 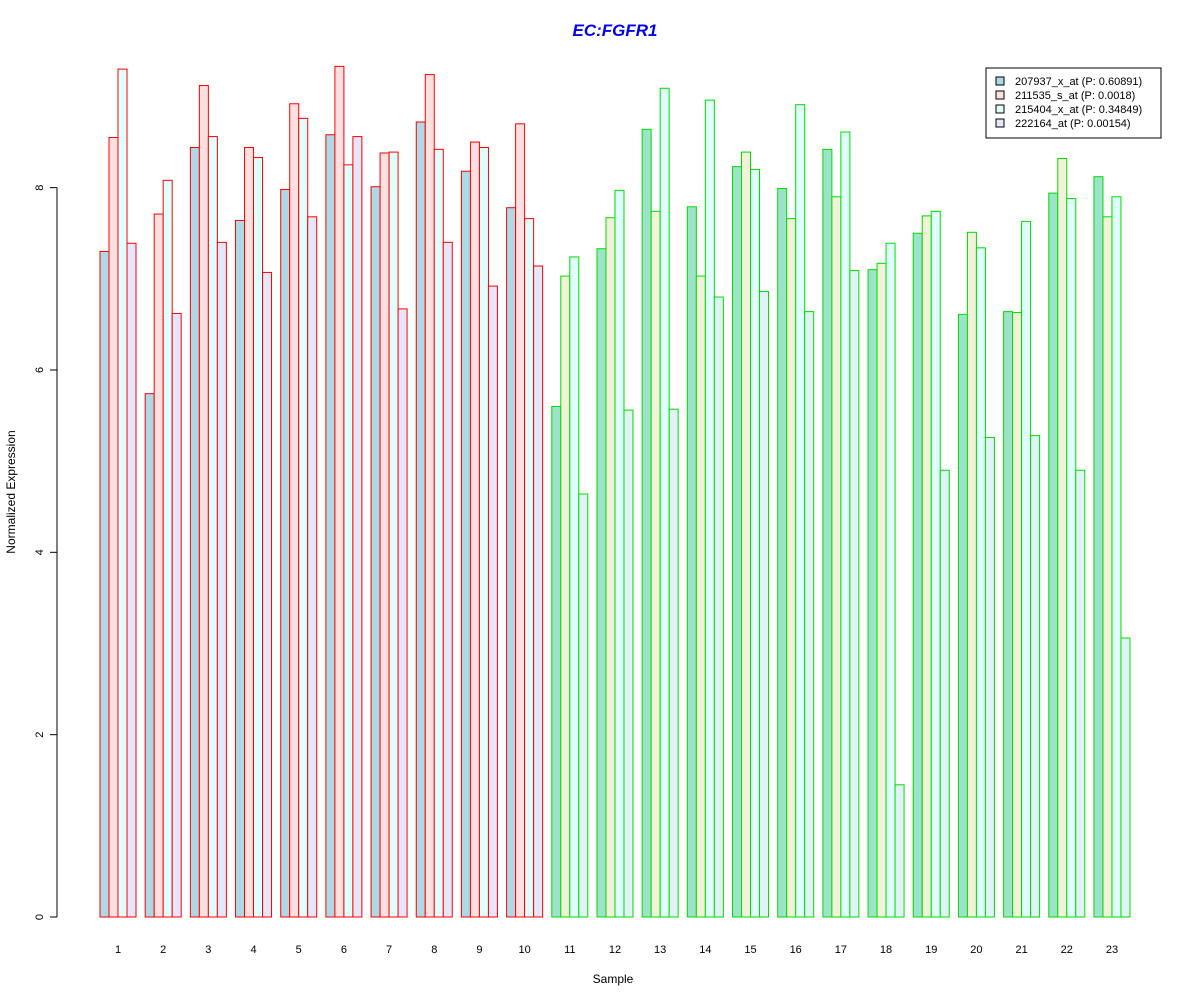 I want to click on legend-box, so click(x=1073, y=103).